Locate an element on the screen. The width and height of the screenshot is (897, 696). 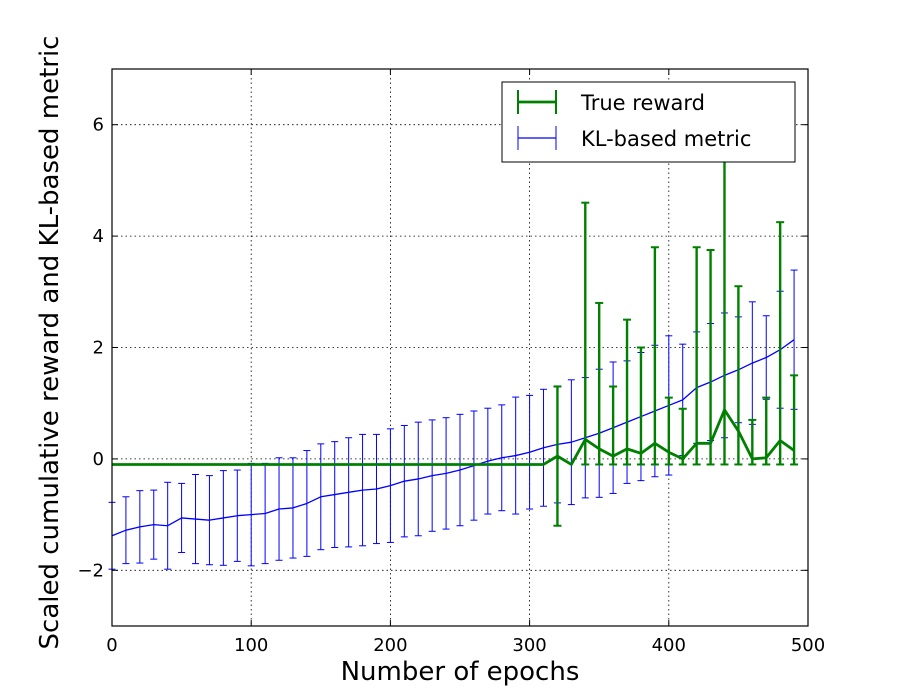
series-line is located at coordinates (453, 437).